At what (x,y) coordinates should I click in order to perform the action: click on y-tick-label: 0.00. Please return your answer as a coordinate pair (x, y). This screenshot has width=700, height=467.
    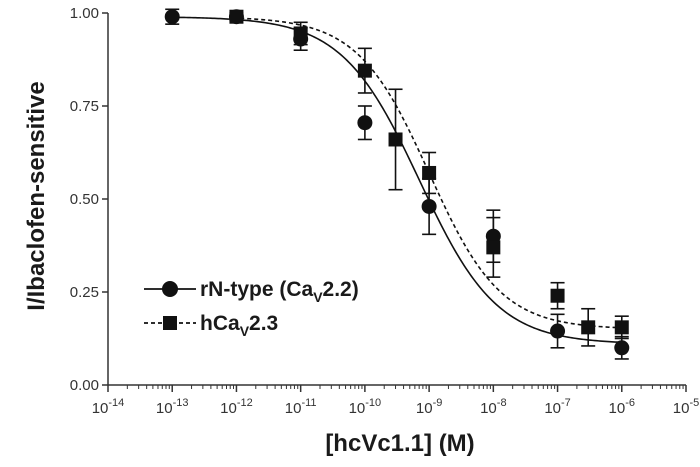
    Looking at the image, I should click on (84, 385).